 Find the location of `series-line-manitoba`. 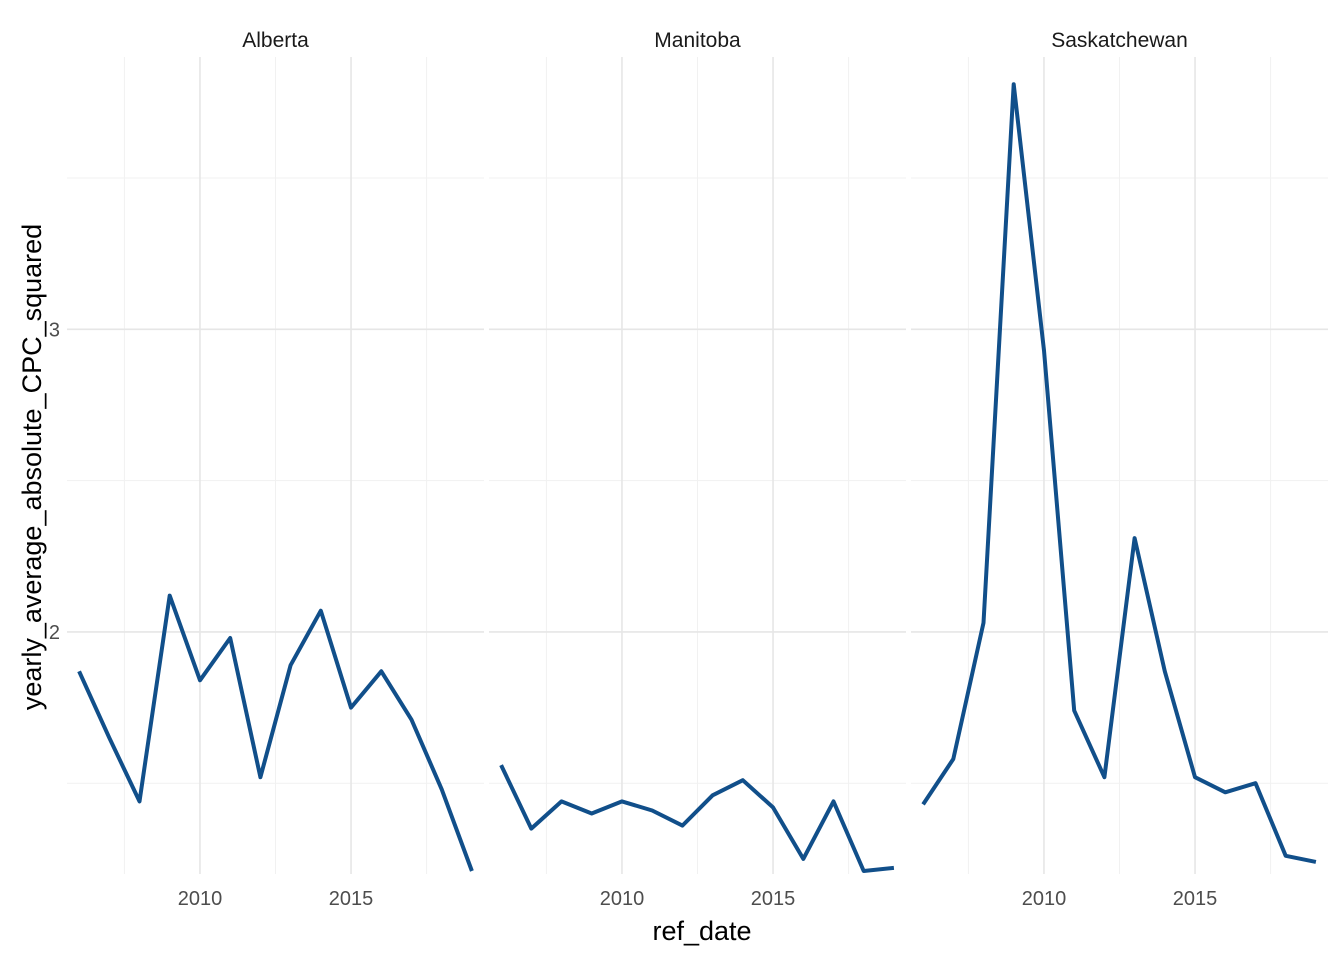

series-line-manitoba is located at coordinates (697, 818).